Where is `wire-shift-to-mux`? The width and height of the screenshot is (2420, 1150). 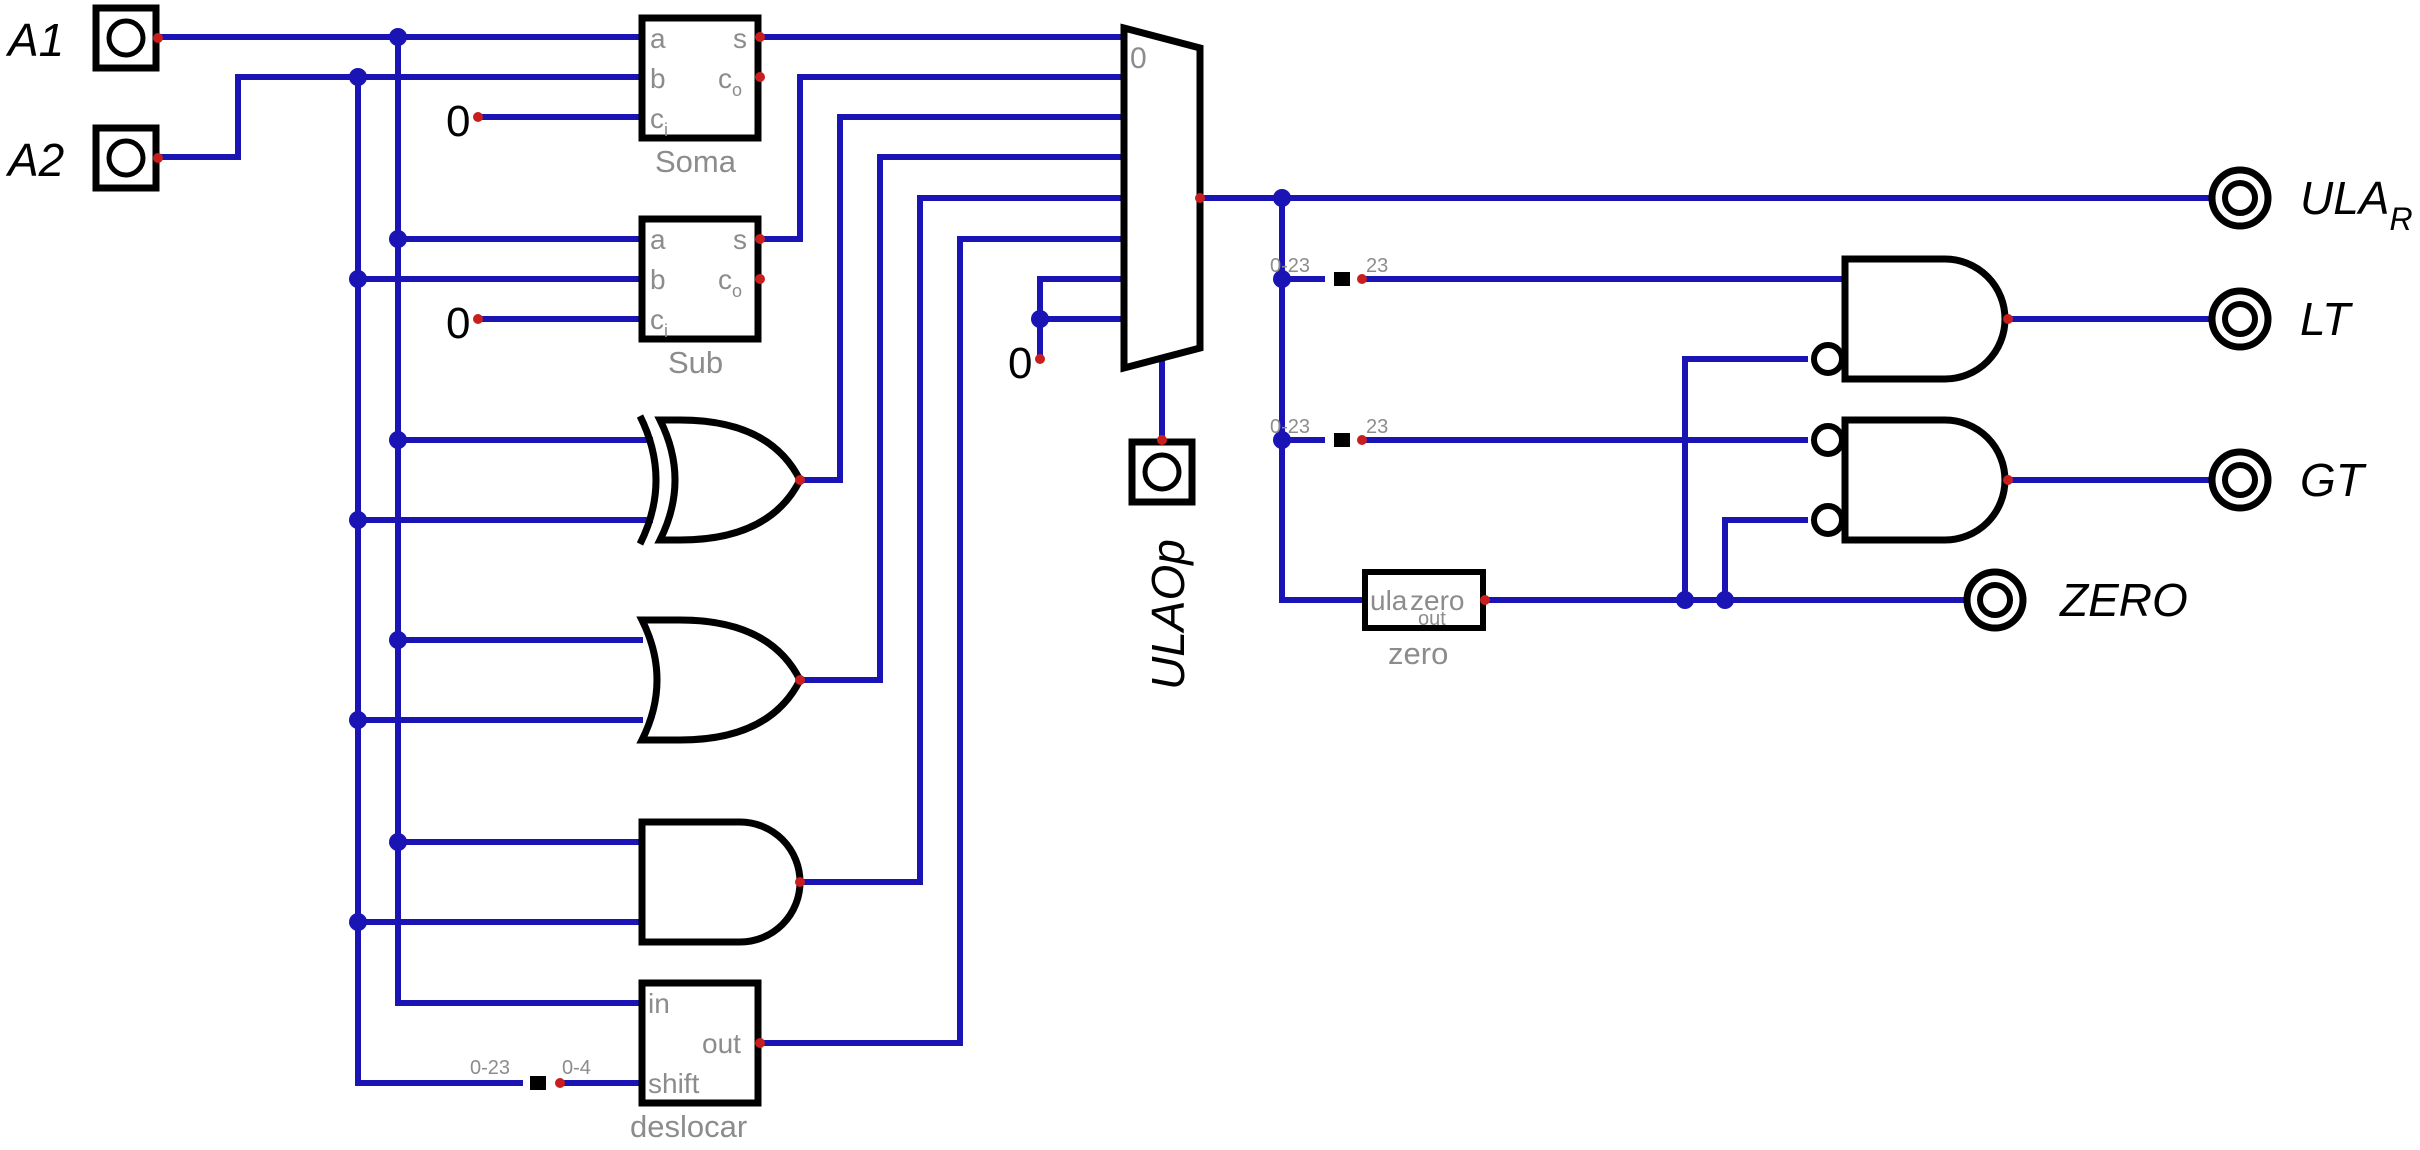 wire-shift-to-mux is located at coordinates (945, 641).